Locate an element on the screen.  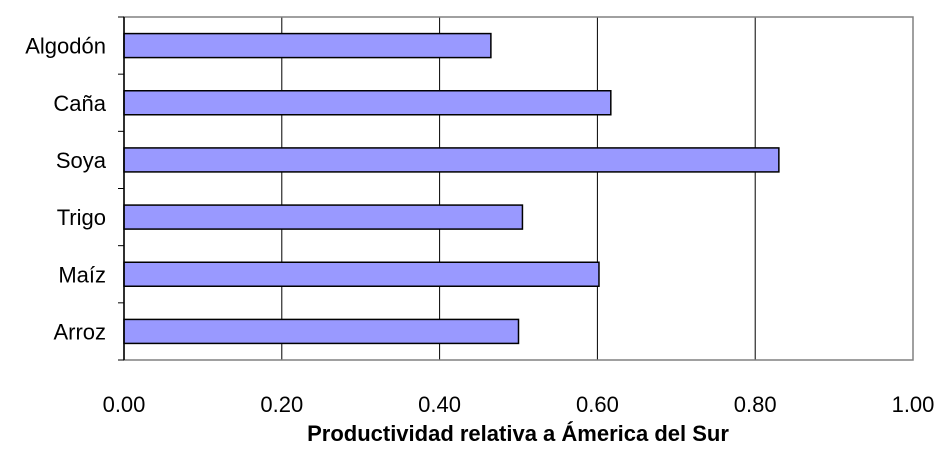
category-label: Maíz is located at coordinates (82, 274).